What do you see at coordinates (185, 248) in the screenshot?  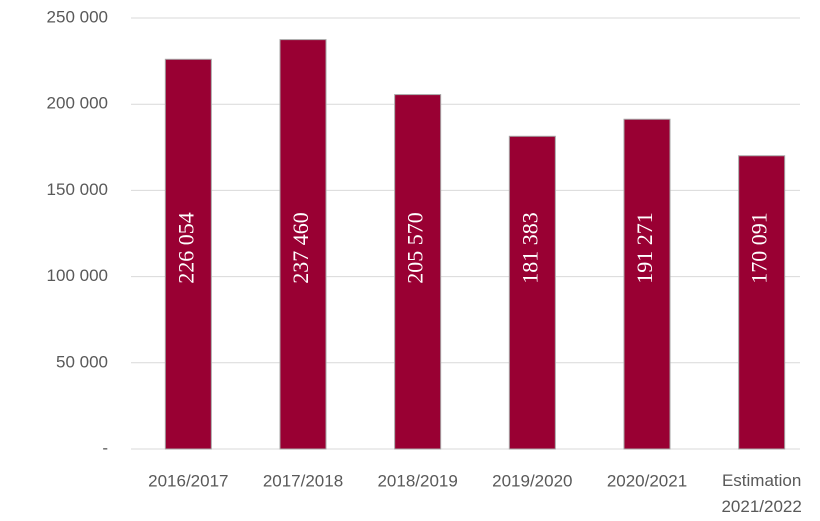 I see `value-label: 226 054` at bounding box center [185, 248].